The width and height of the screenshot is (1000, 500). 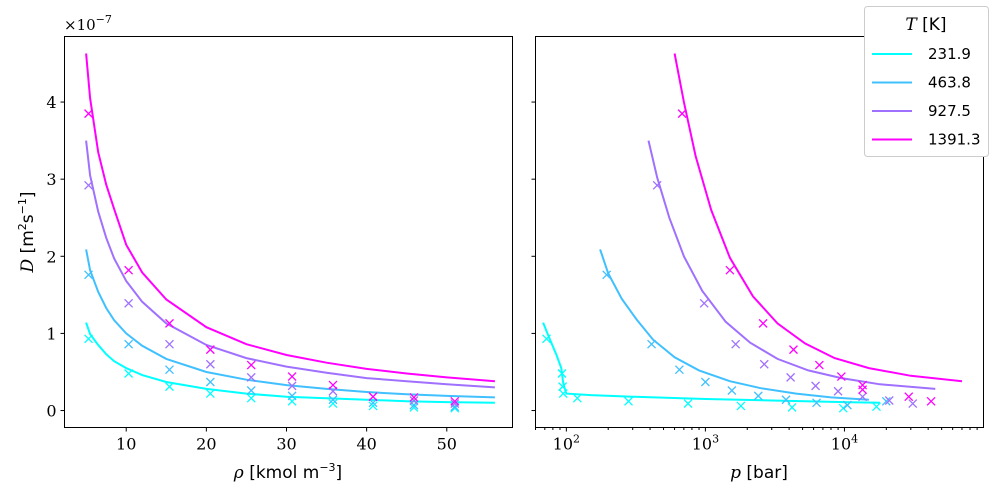 I want to click on legend-entry: 231.9, so click(x=921, y=54).